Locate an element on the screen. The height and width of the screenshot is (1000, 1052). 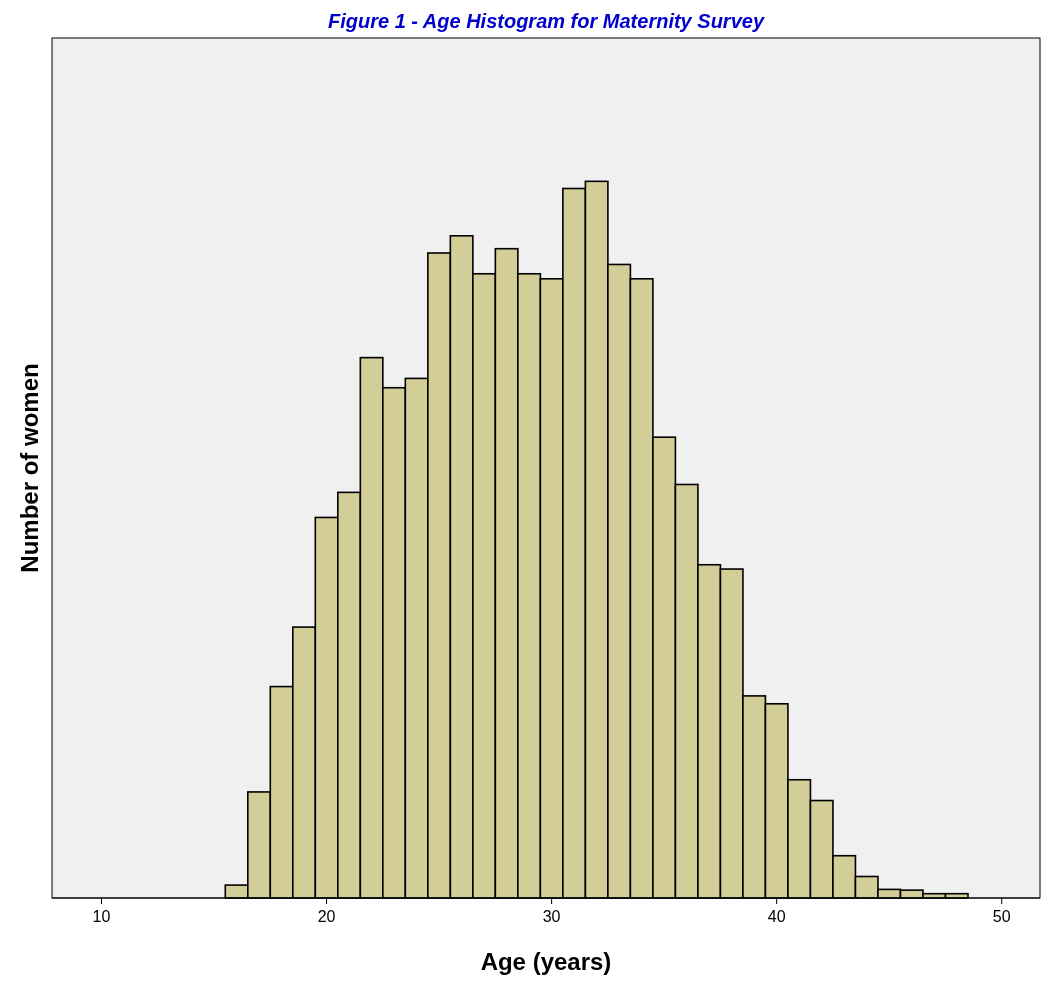
x-tick-label: 10 is located at coordinates (101, 916).